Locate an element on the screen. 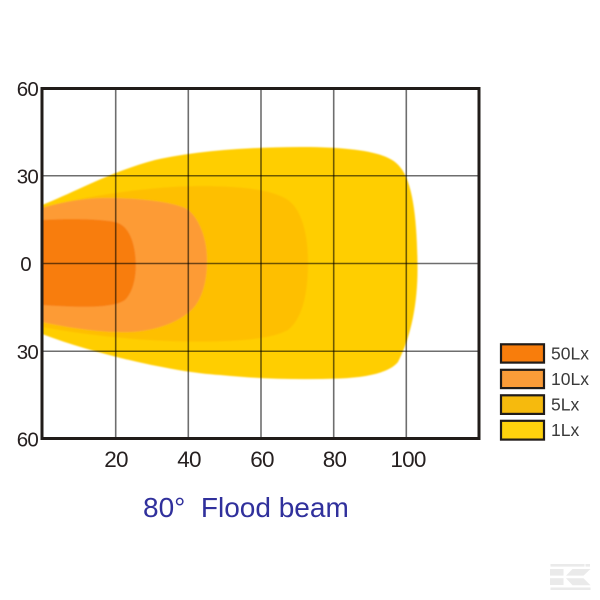 The image size is (600, 600). svg-text: 10Lx is located at coordinates (570, 379).